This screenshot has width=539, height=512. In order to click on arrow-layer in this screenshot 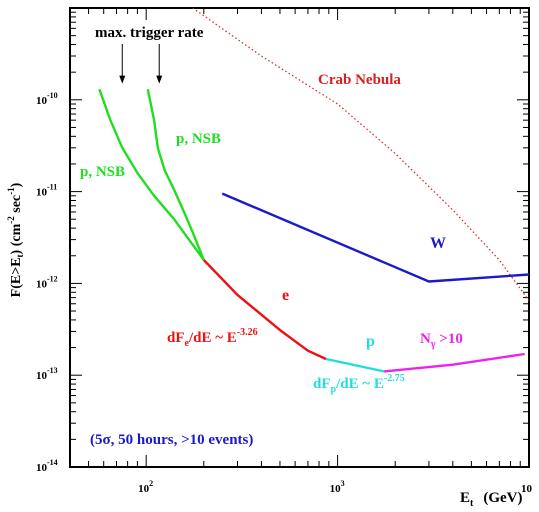, I will do `click(141, 64)`.